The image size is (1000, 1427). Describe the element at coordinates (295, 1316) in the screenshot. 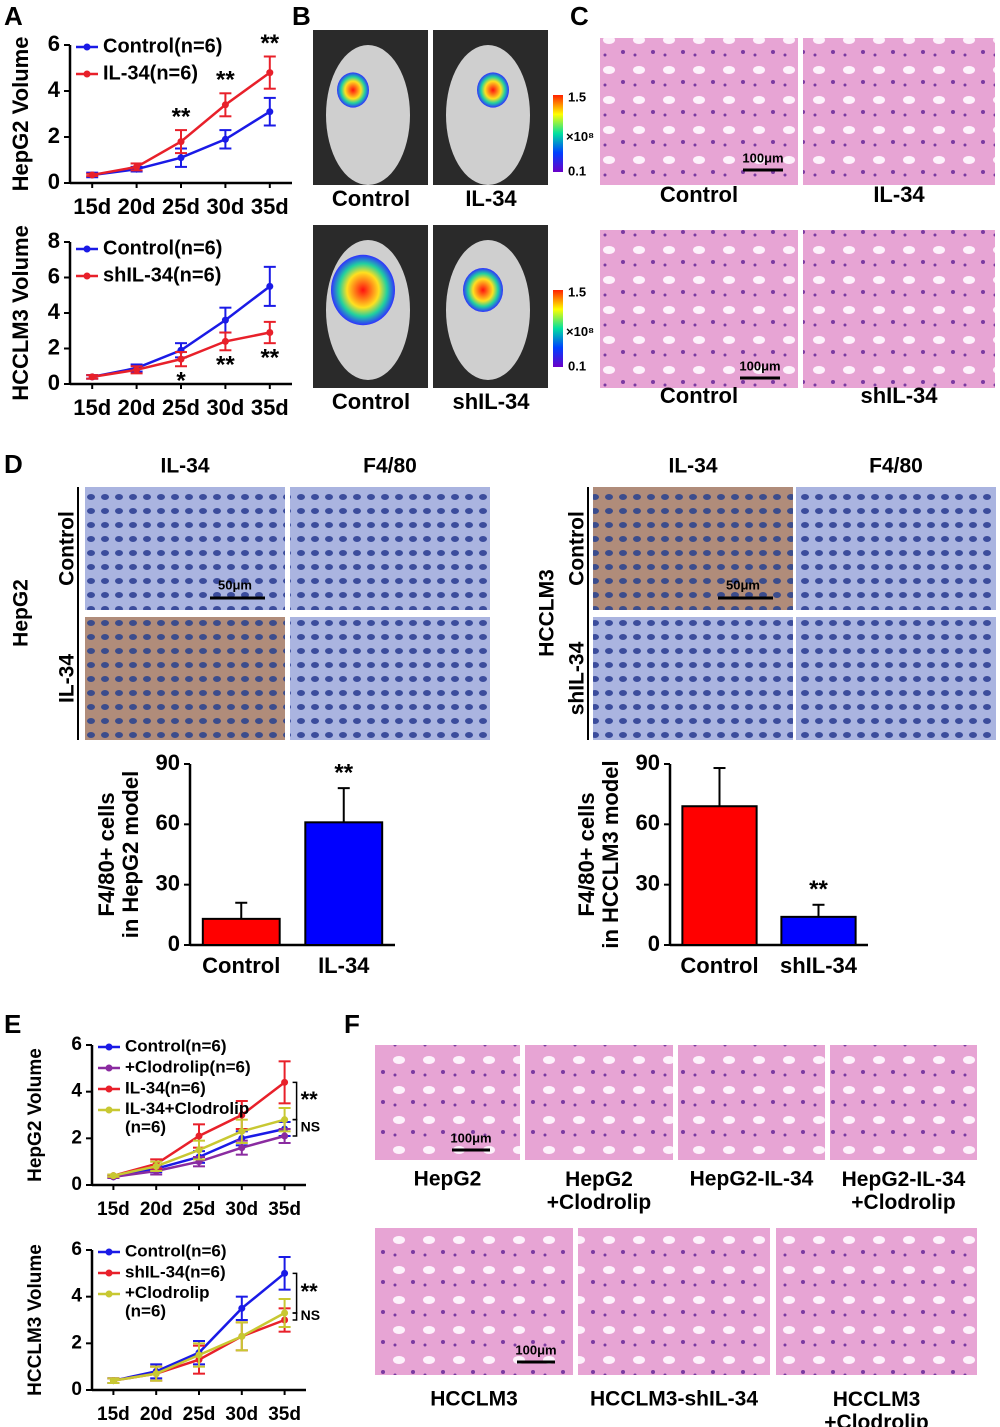

I see `bracket` at that location.